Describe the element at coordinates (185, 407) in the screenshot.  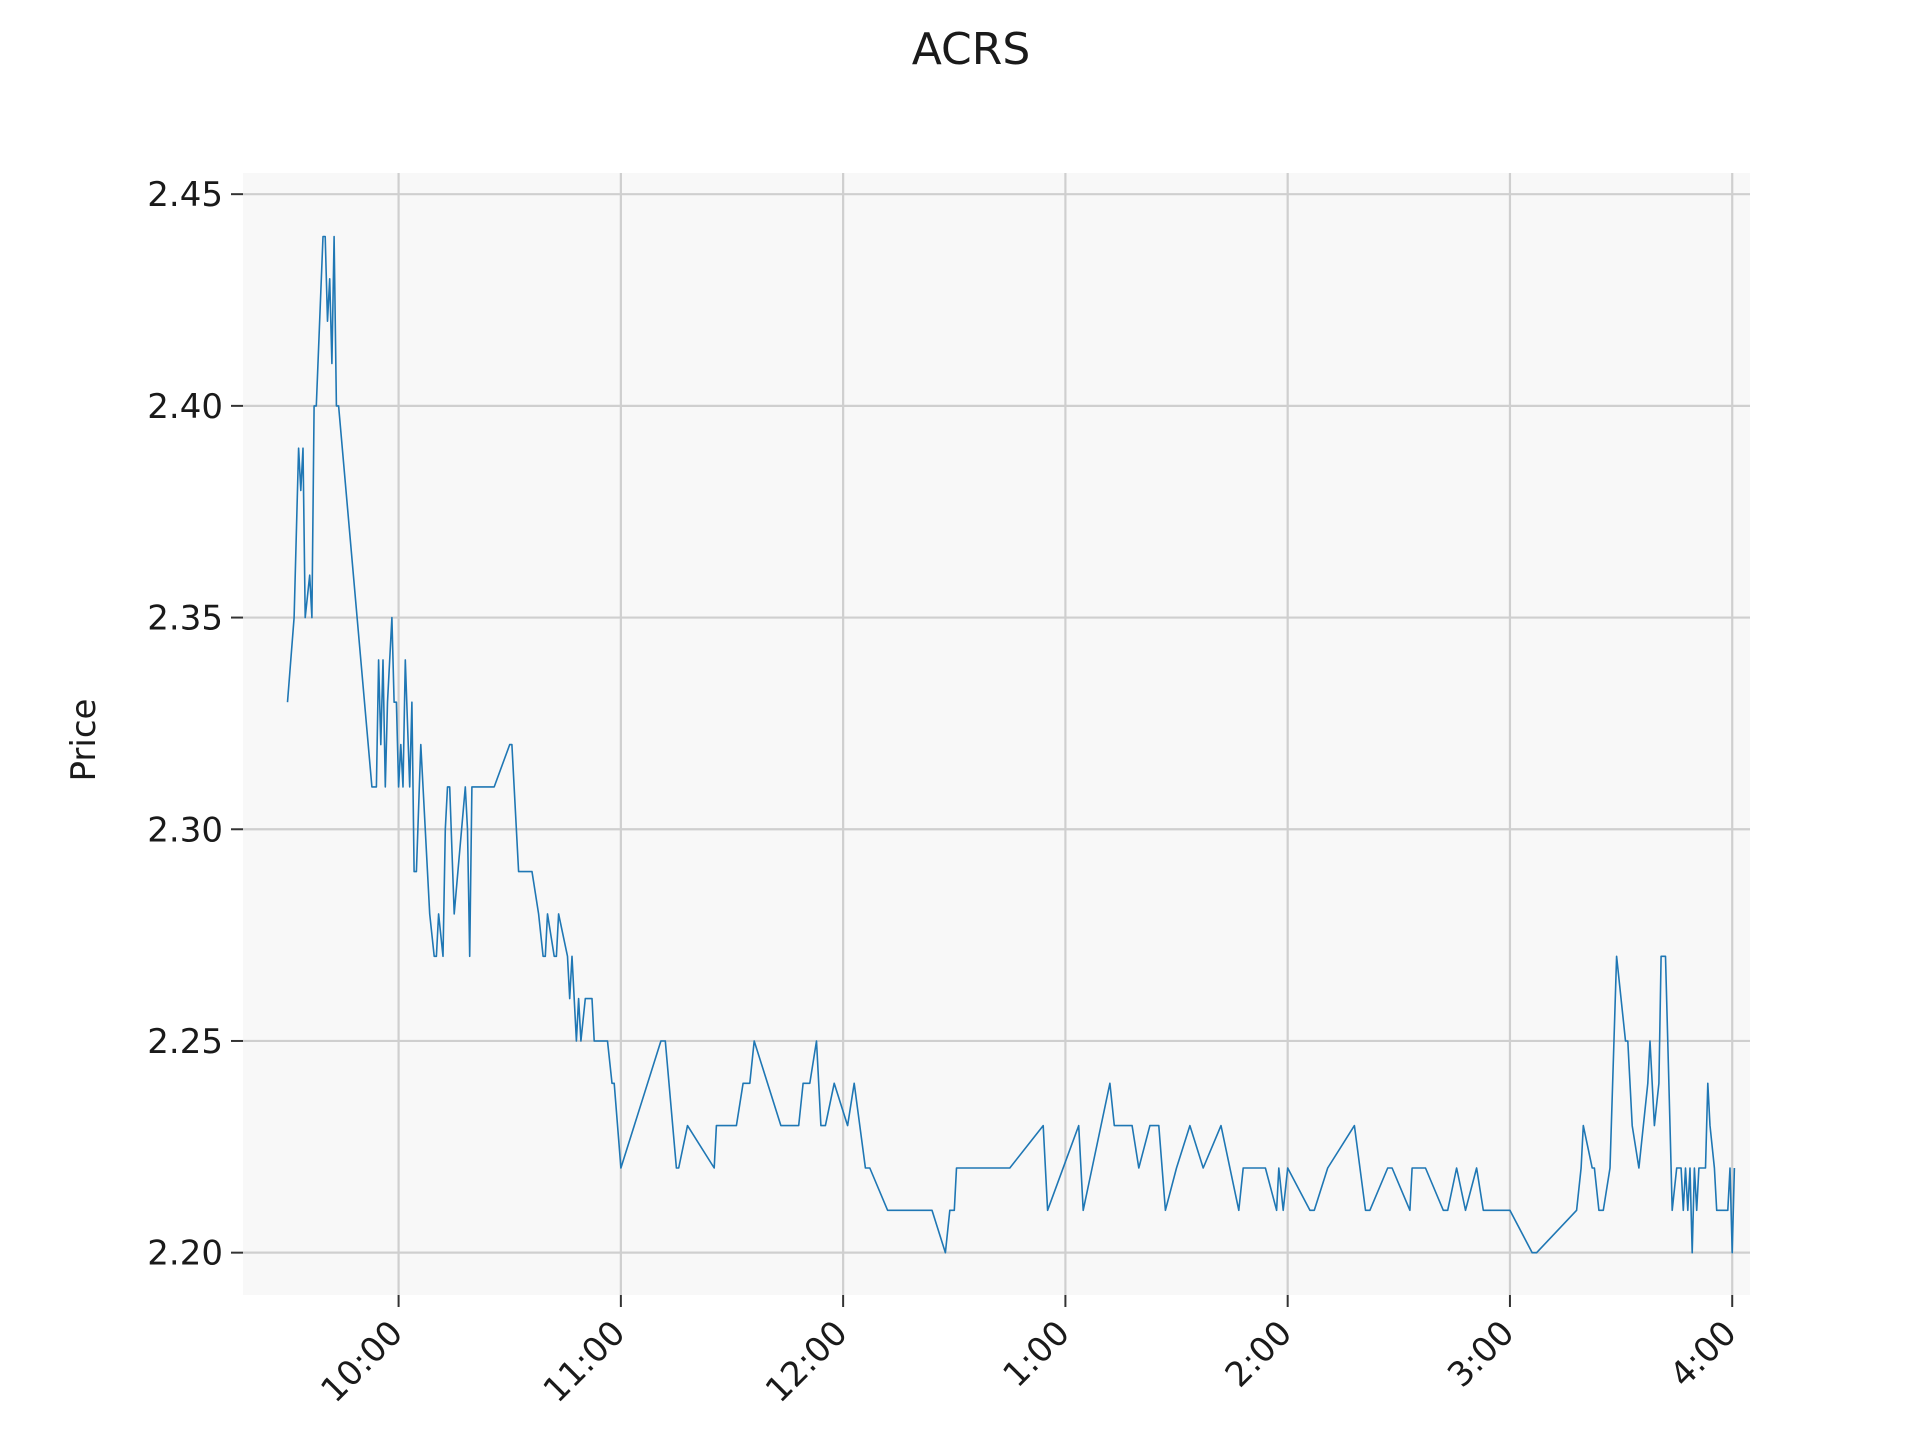
I see `y-tick-label: 2.40` at that location.